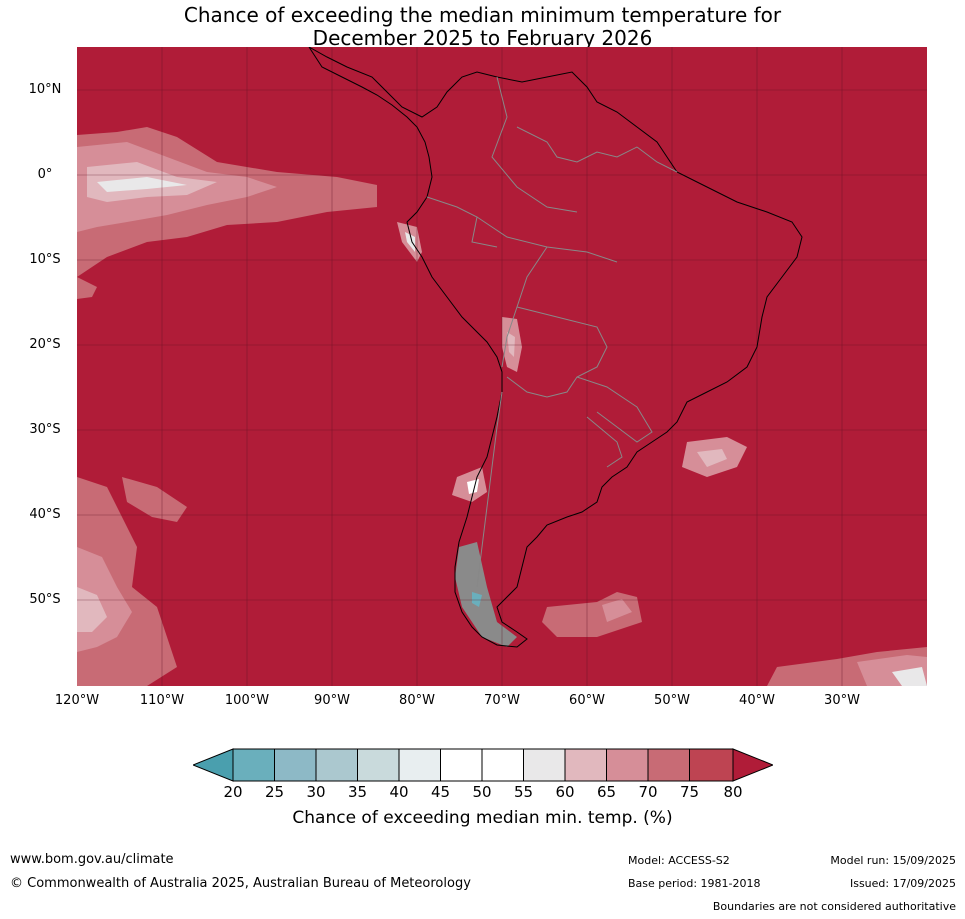 The image size is (965, 919). Describe the element at coordinates (606, 792) in the screenshot. I see `colorbar-tick-65: 65` at that location.